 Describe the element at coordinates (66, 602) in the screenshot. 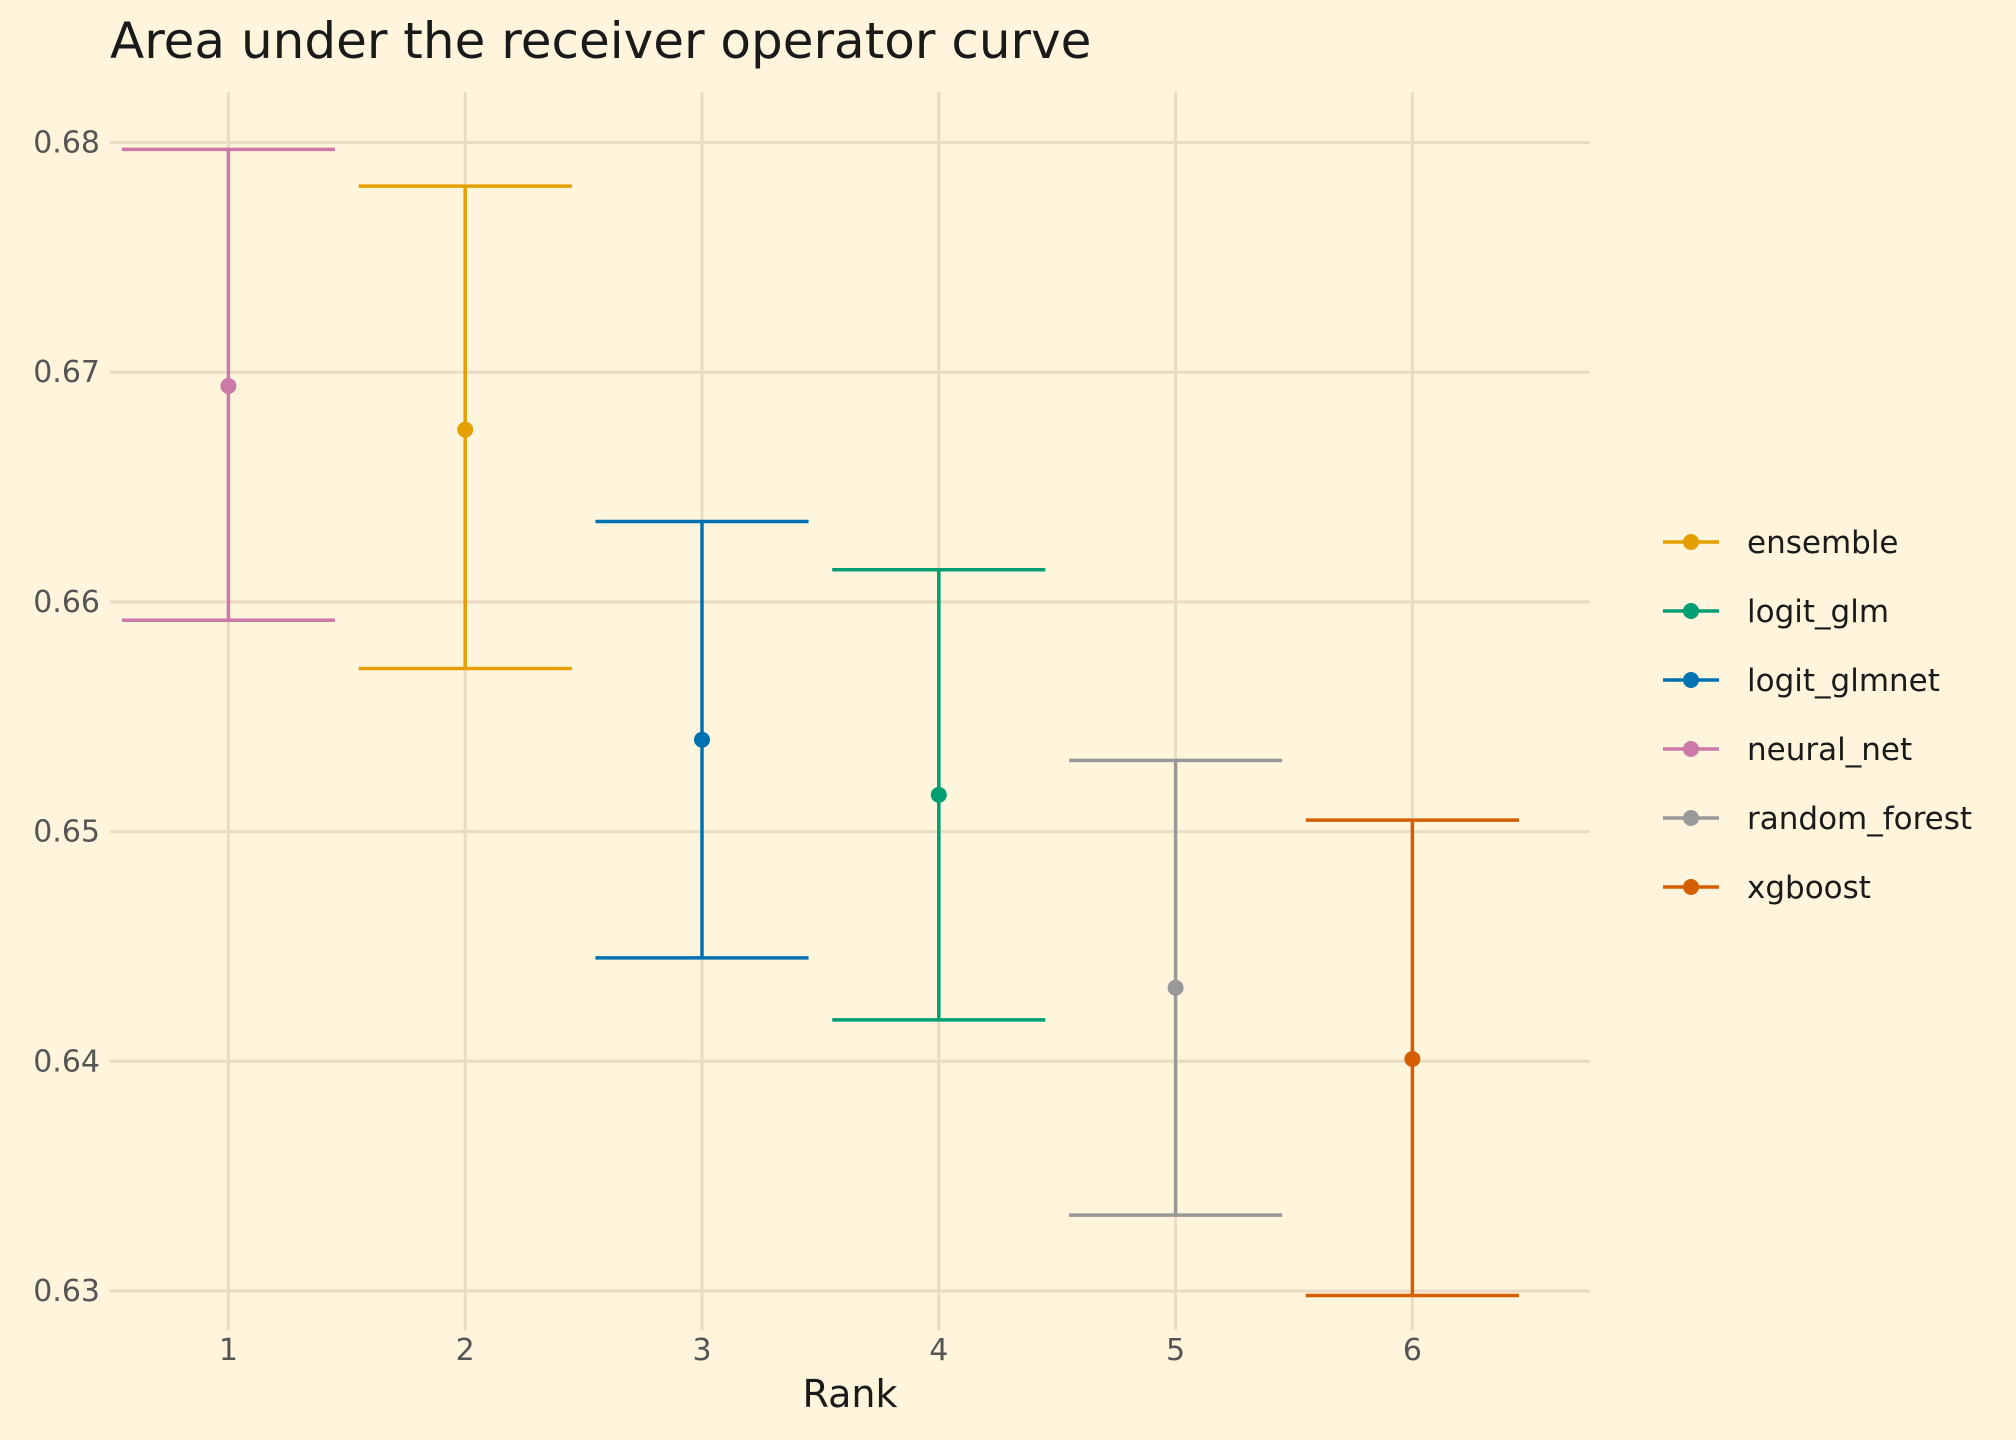

I see `y-tick-label: 0.66` at that location.